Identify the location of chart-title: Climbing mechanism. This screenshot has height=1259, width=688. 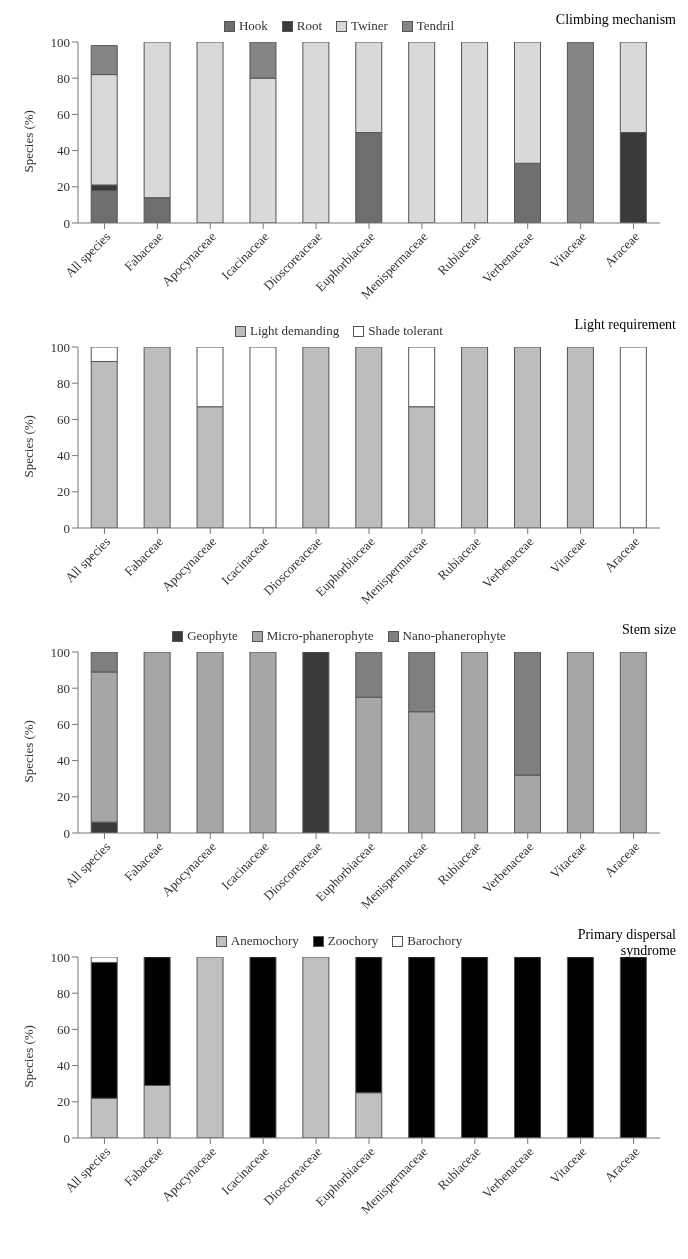
(615, 20).